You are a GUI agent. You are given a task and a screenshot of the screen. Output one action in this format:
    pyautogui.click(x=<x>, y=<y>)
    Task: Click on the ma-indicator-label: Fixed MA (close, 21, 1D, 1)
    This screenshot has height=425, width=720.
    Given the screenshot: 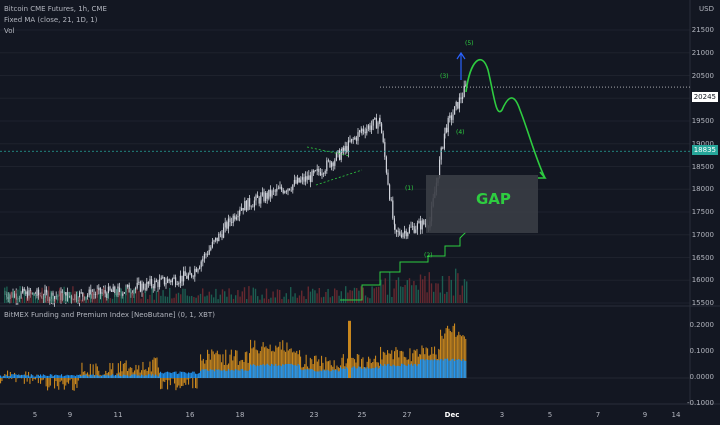 What is the action you would take?
    pyautogui.click(x=51, y=20)
    